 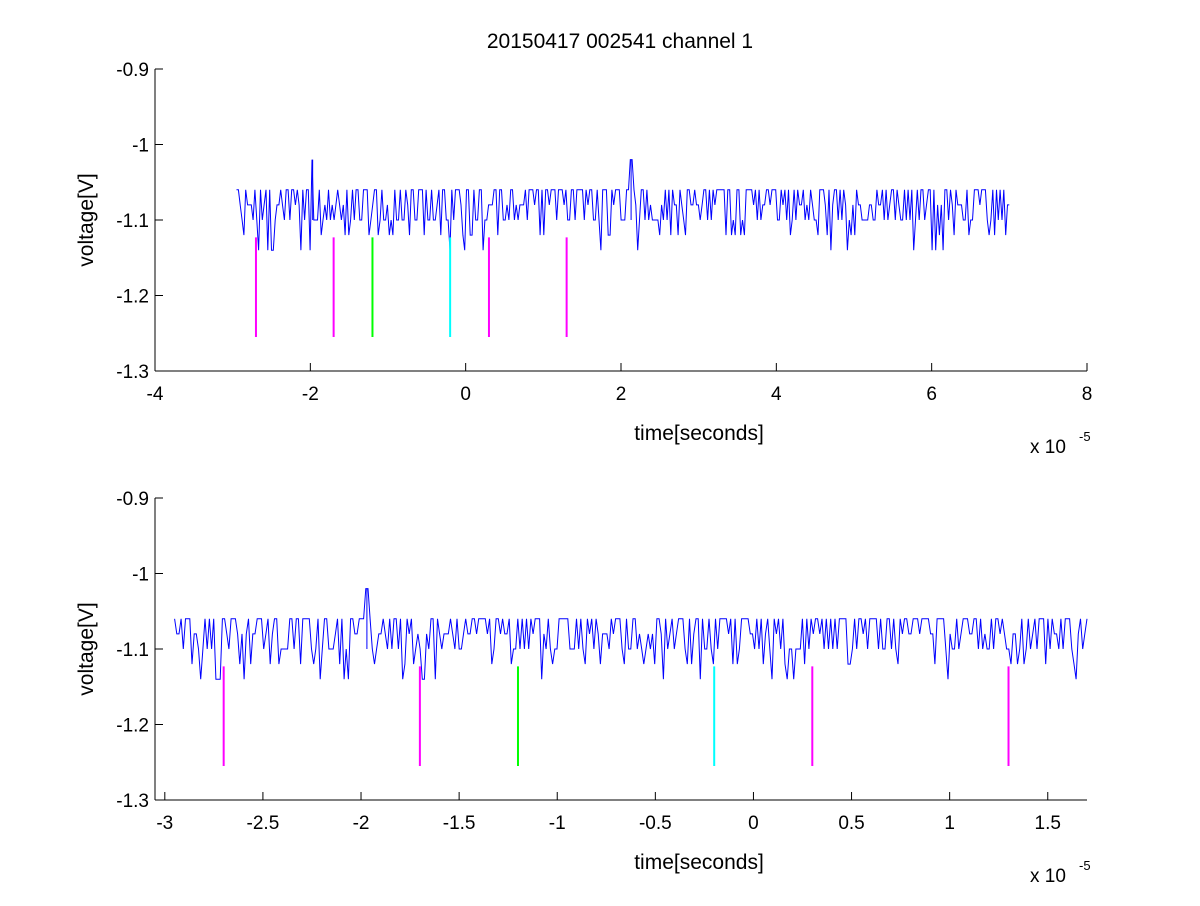 What do you see at coordinates (851, 823) in the screenshot?
I see `x-tick-label: 0.5` at bounding box center [851, 823].